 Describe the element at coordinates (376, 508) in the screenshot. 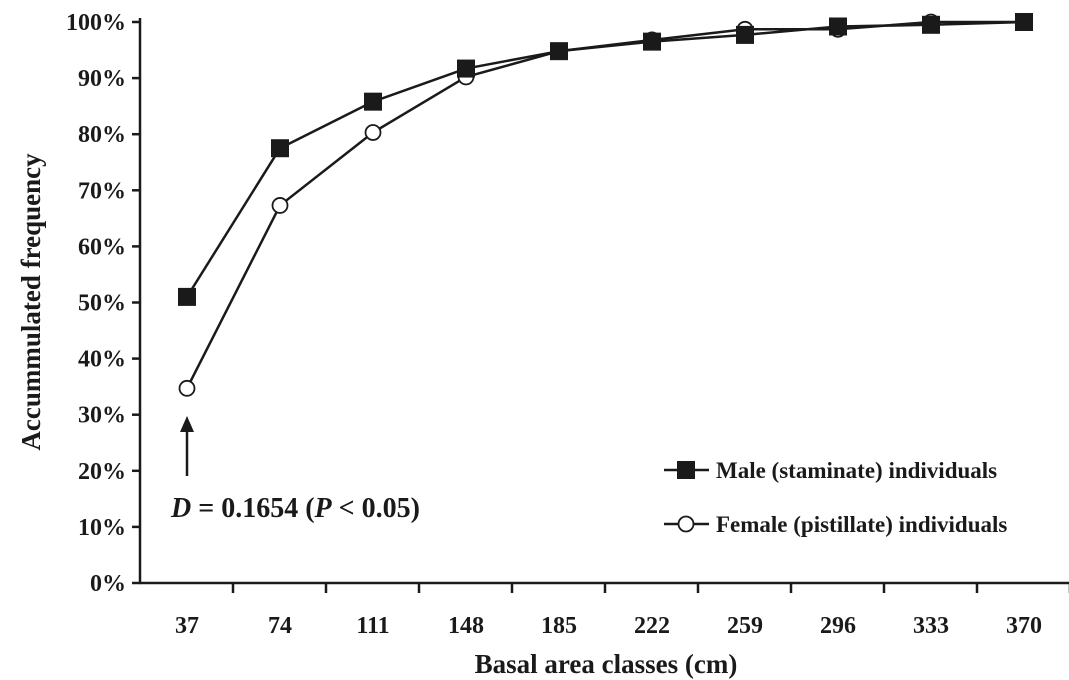

I see `annotation-p-threshold: < 0.05)` at that location.